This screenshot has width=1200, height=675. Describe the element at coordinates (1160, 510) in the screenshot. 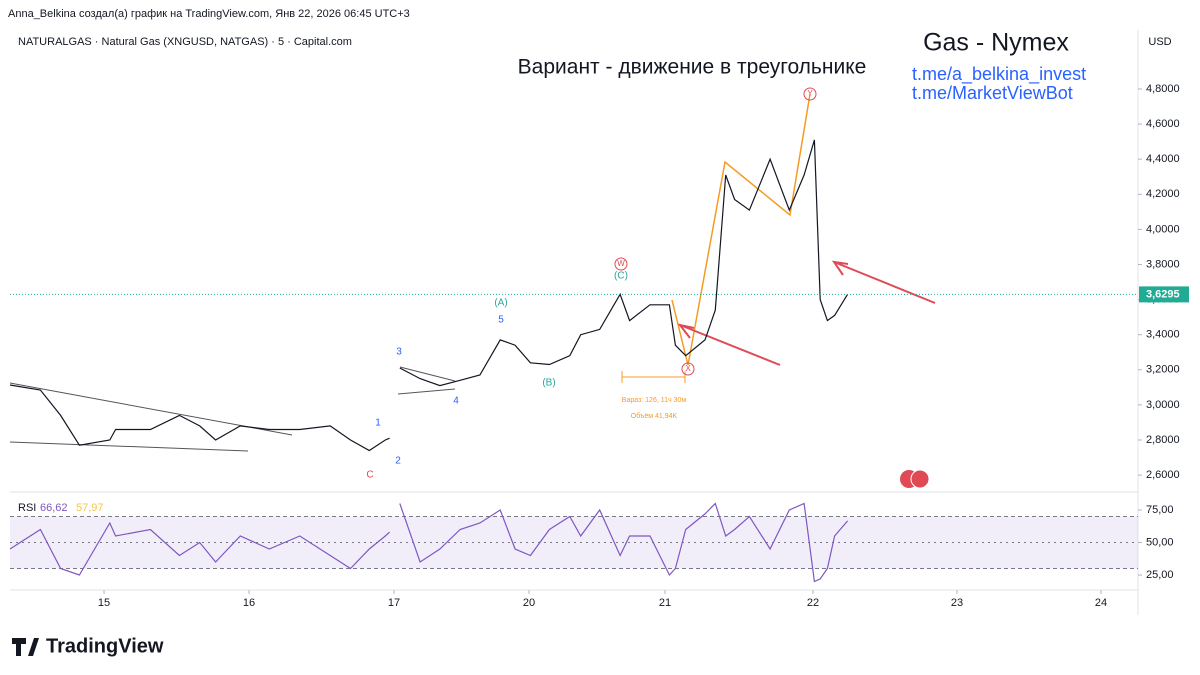

I see `y-tick-label: 75,00` at that location.